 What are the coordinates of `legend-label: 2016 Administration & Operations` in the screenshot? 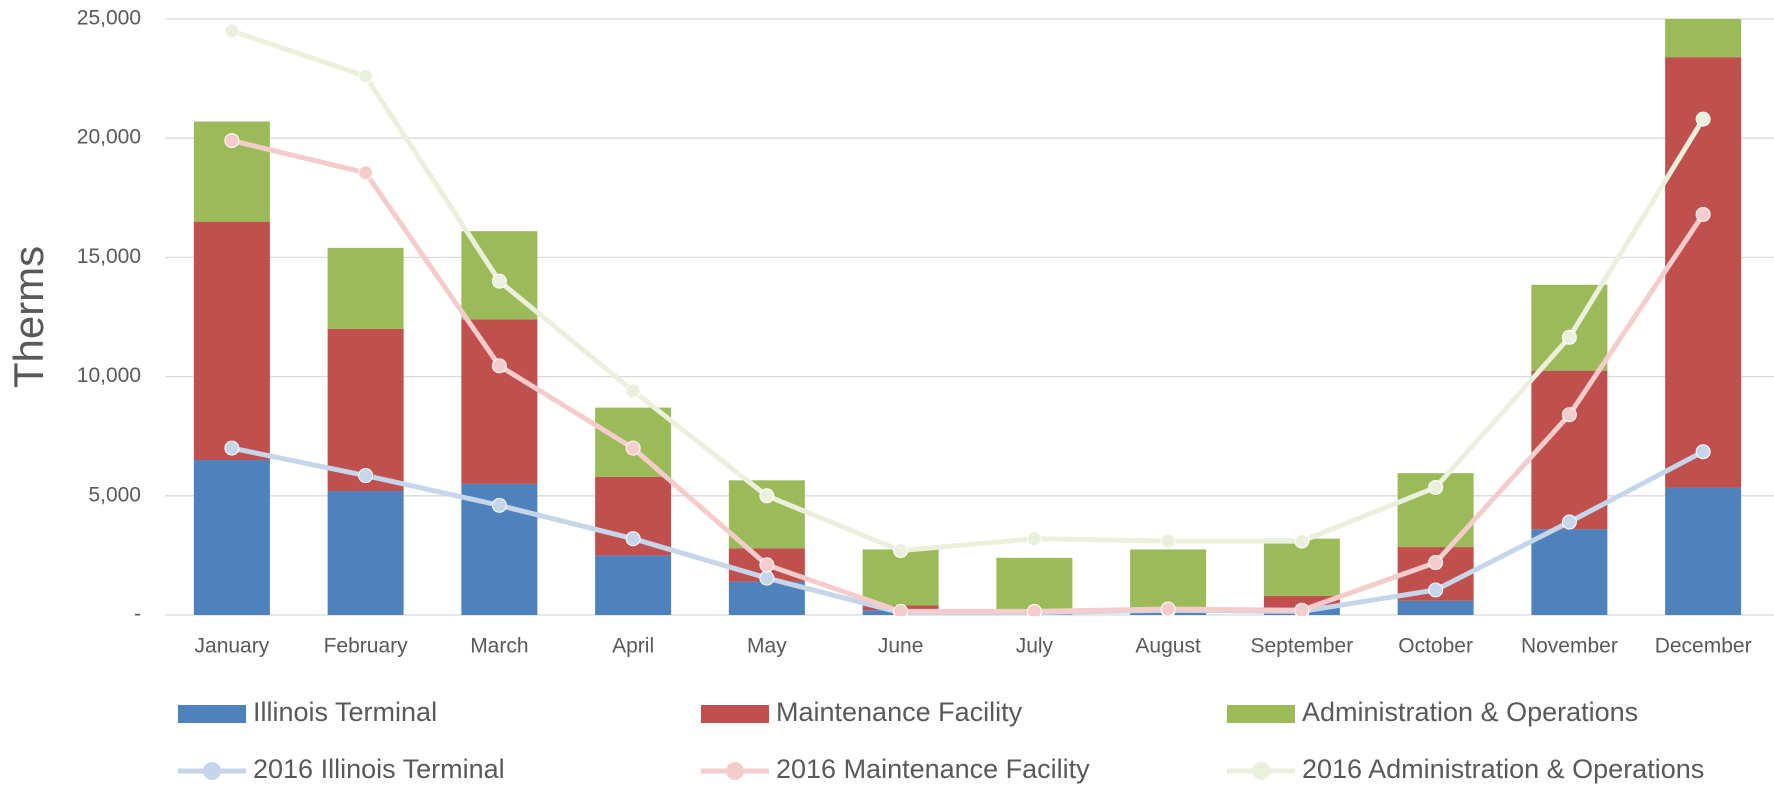 It's located at (1503, 769).